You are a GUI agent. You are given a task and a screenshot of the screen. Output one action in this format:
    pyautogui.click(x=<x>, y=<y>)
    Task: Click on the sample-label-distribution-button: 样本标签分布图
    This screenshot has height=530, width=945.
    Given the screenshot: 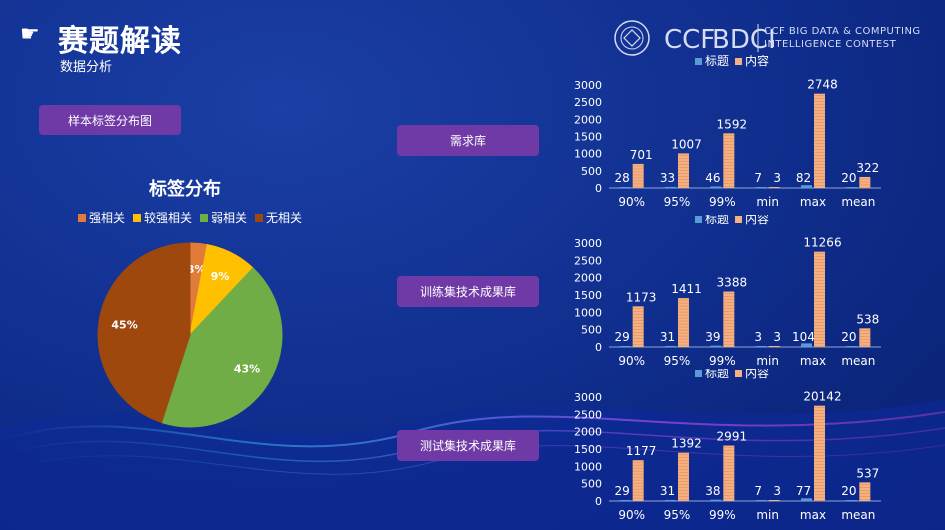 What is the action you would take?
    pyautogui.click(x=110, y=120)
    